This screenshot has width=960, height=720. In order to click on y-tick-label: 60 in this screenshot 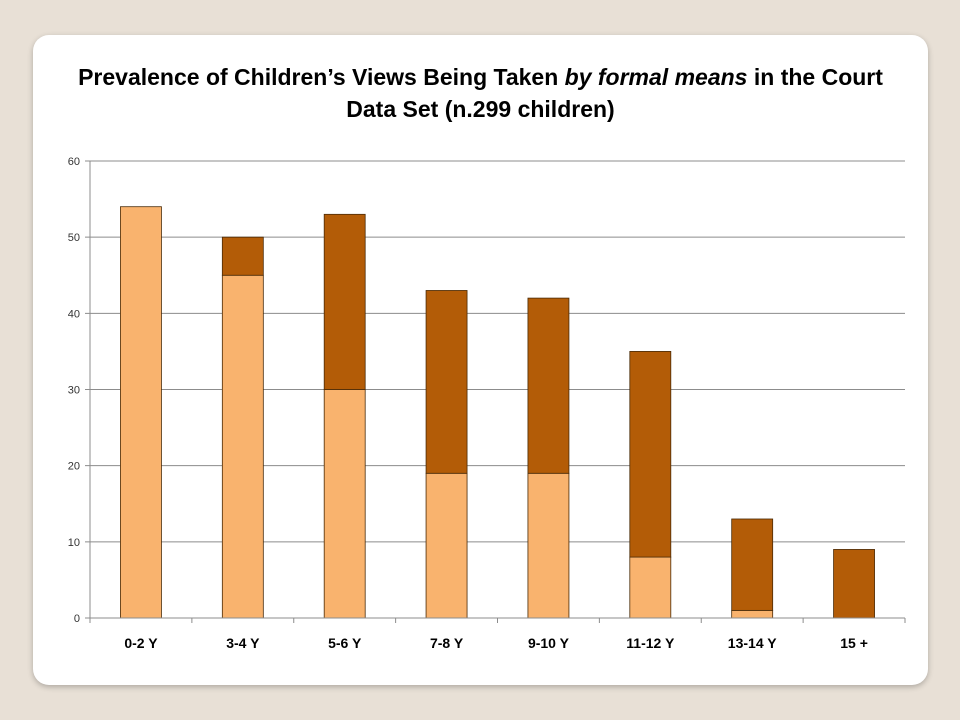, I will do `click(74, 162)`.